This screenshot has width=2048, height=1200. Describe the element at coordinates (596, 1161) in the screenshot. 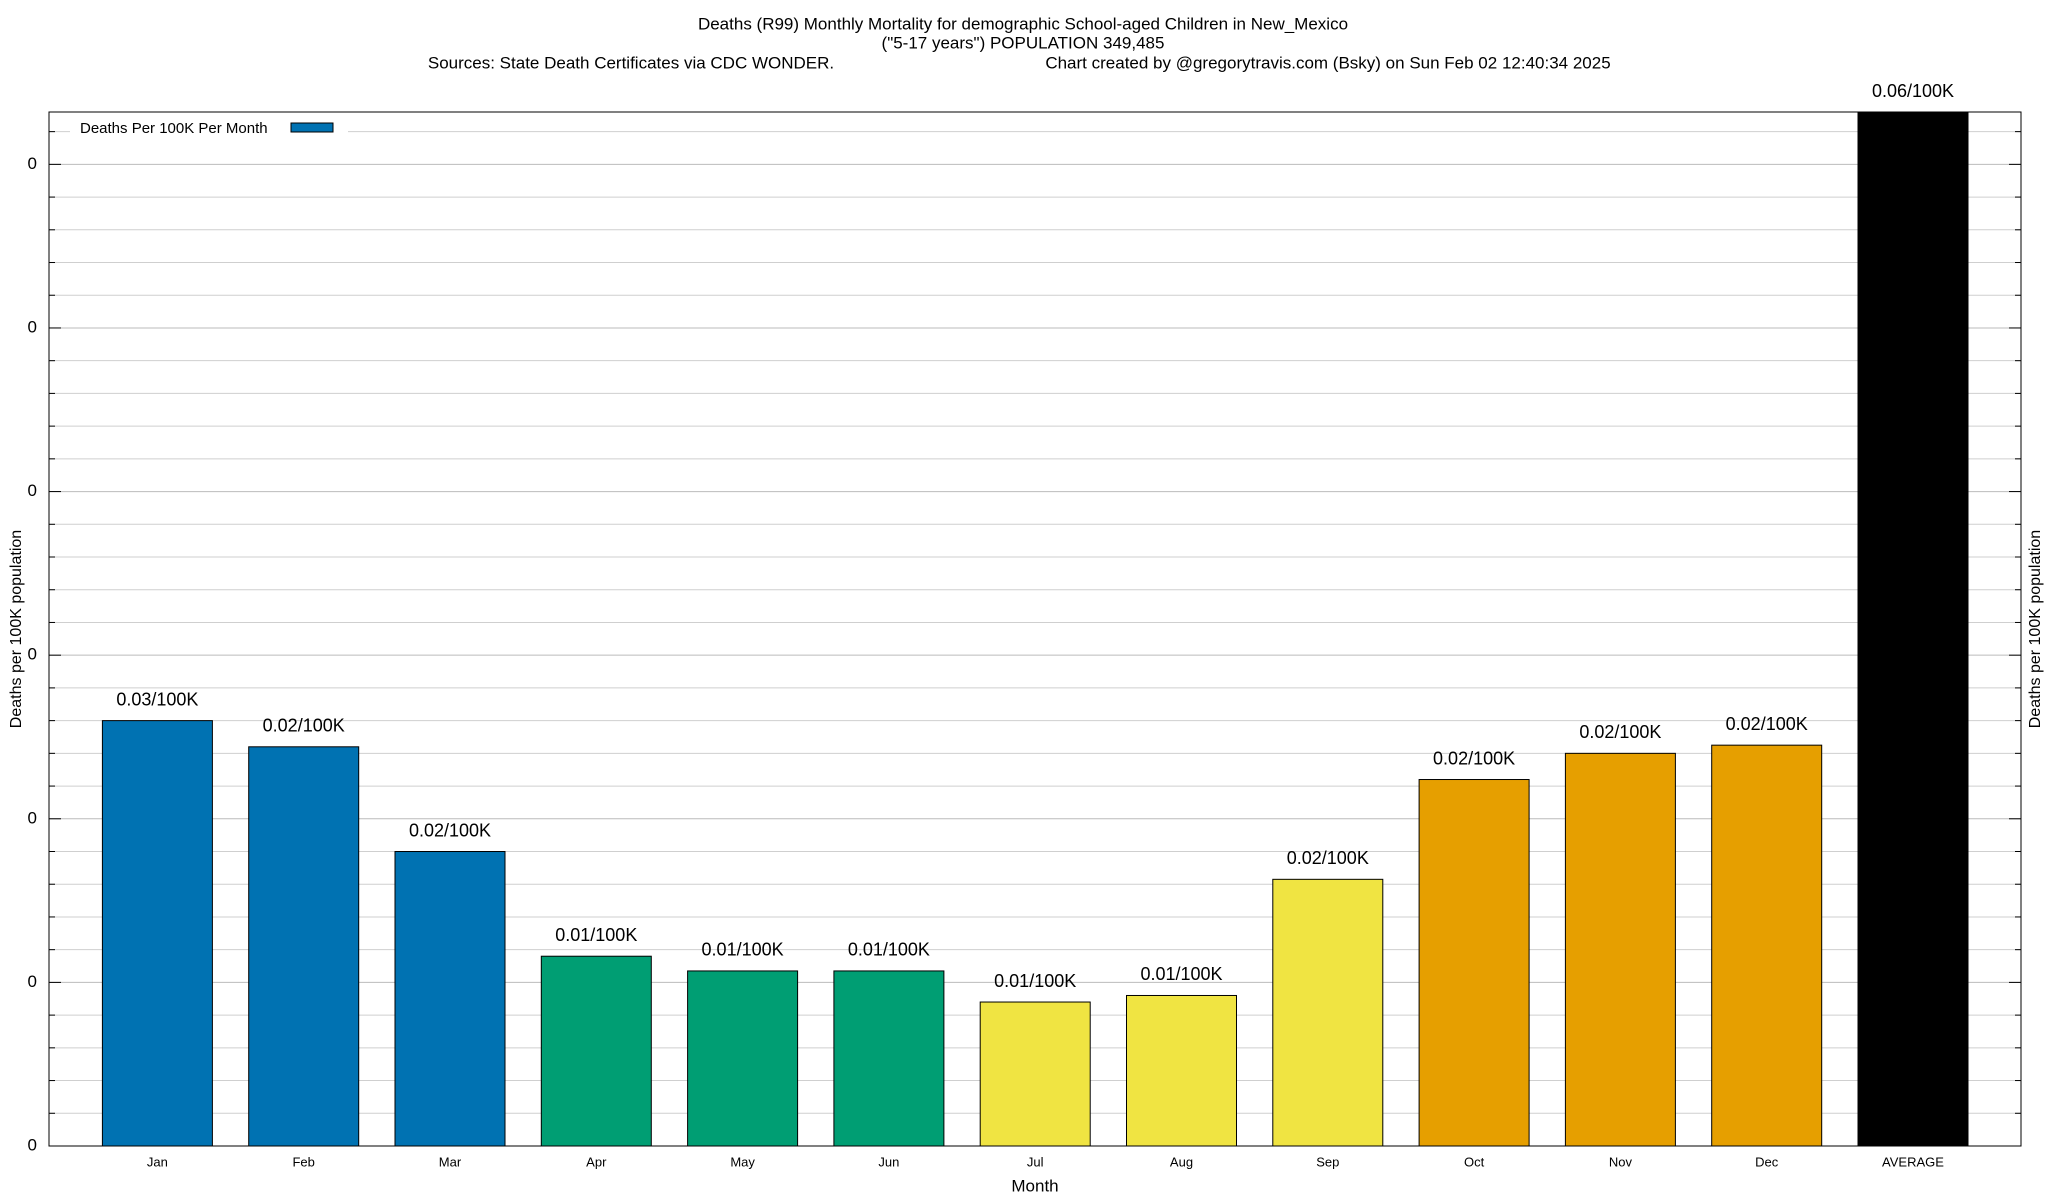

I see `x-tick-label: Apr` at that location.